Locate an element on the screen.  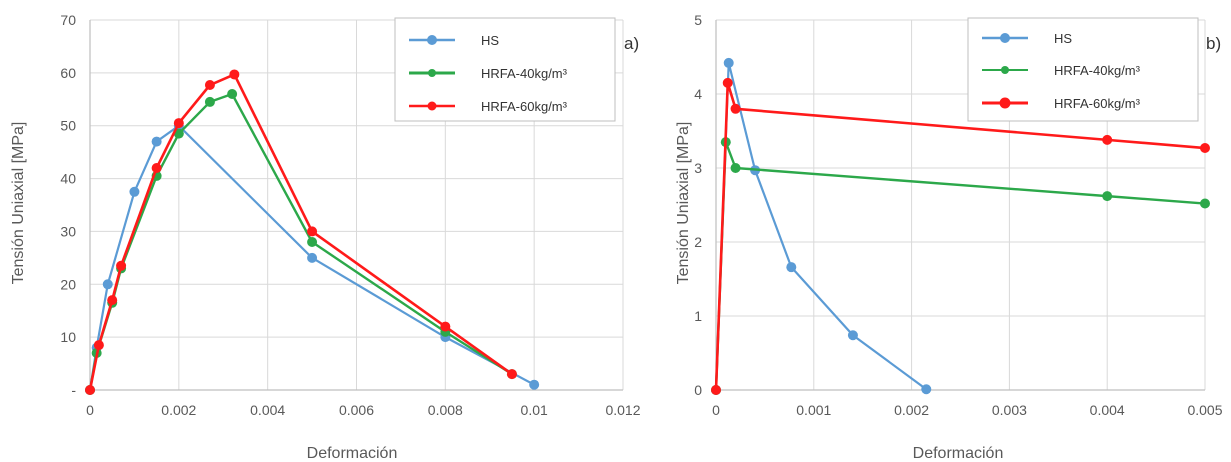
x-tick-label: 0.005 is located at coordinates (1204, 410).